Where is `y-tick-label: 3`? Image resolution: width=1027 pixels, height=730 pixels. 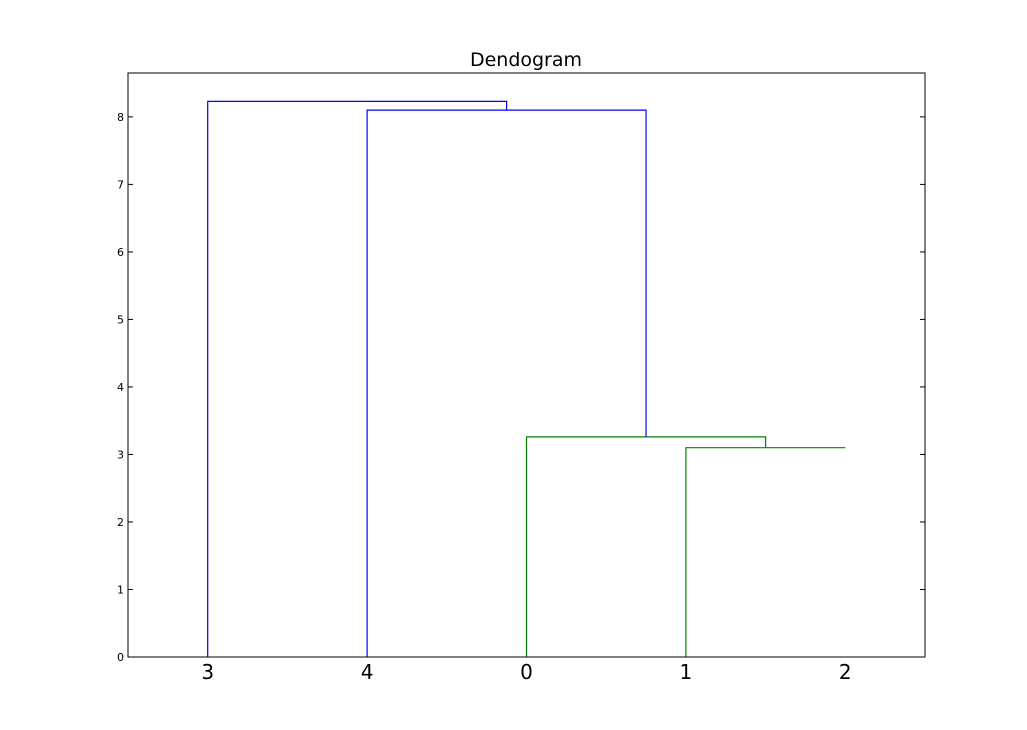
y-tick-label: 3 is located at coordinates (120, 454).